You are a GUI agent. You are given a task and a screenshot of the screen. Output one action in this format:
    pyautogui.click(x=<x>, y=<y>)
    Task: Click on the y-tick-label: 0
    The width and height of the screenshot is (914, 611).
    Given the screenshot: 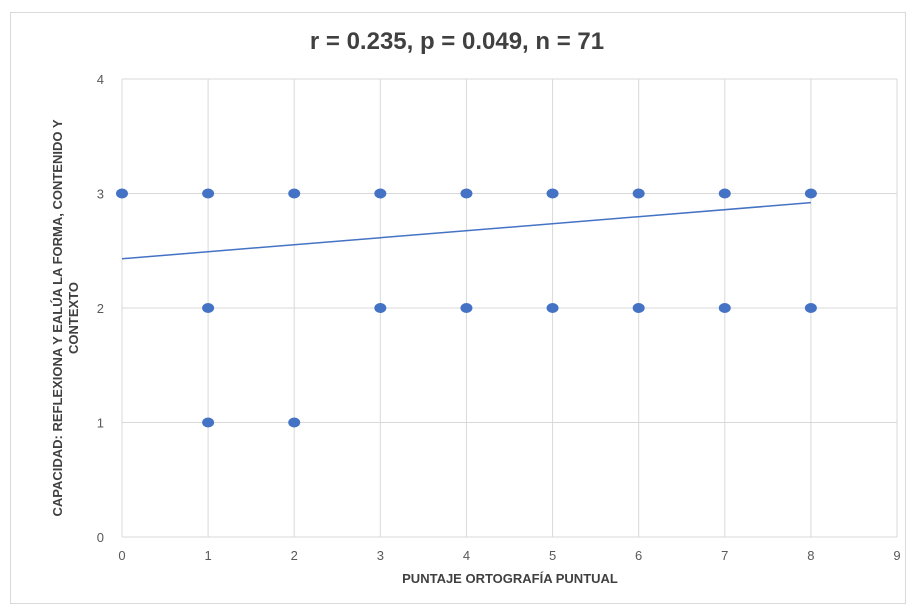 What is the action you would take?
    pyautogui.click(x=100, y=537)
    